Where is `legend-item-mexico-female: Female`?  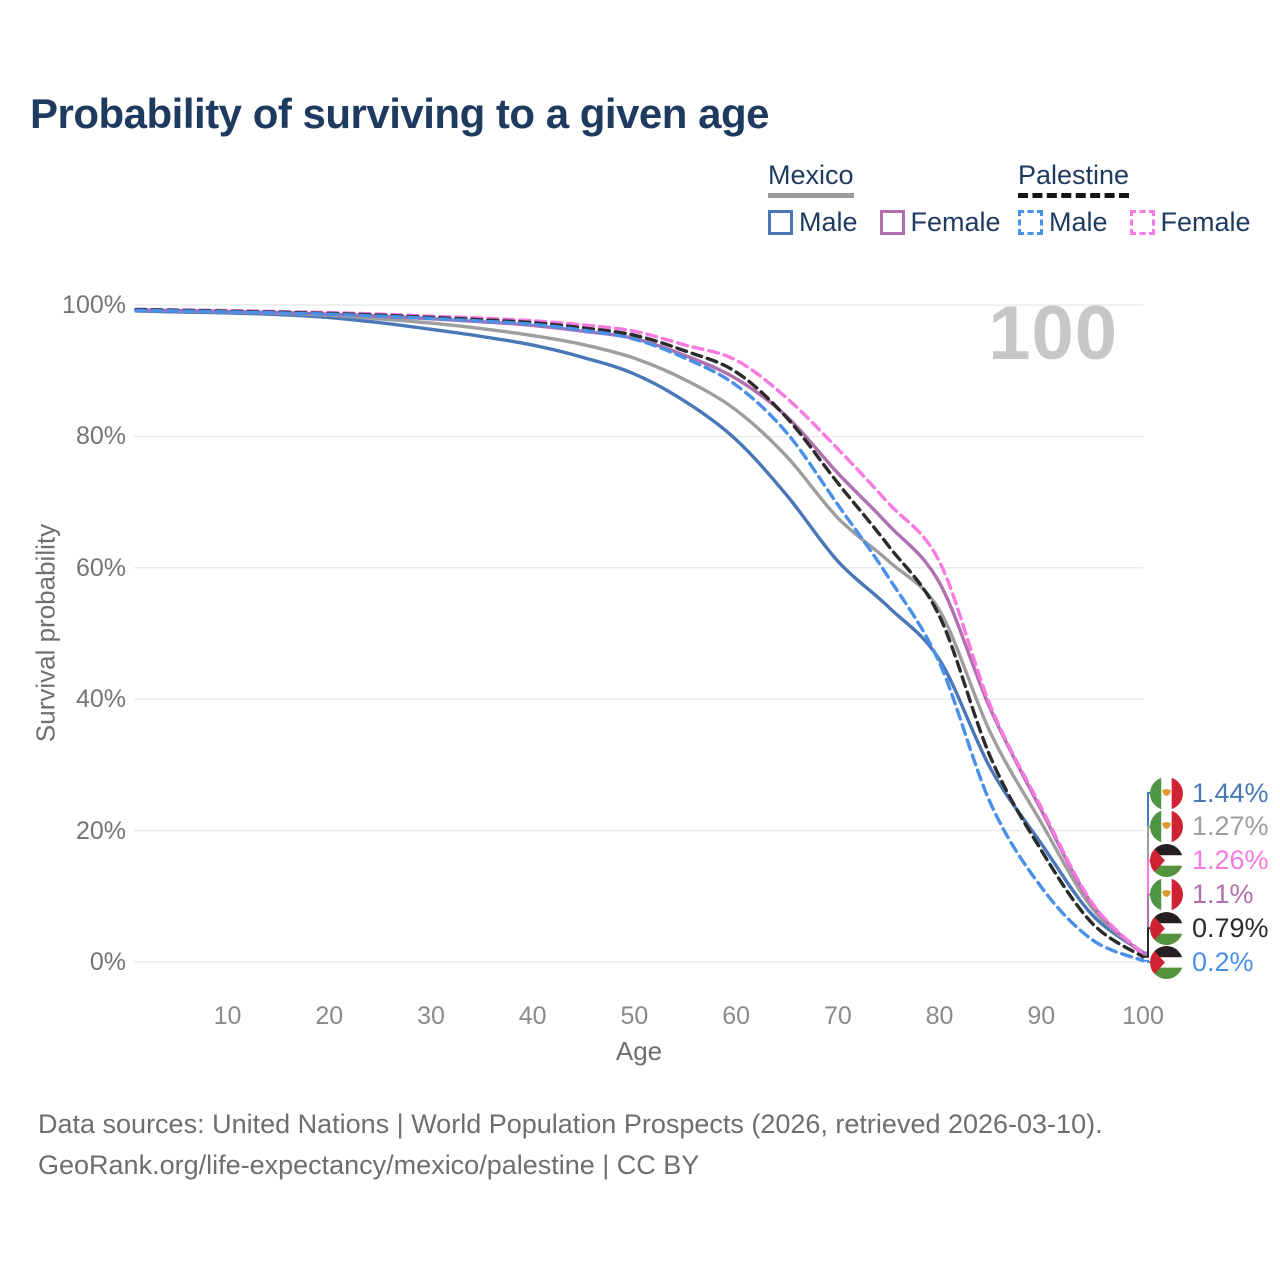 legend-item-mexico-female: Female is located at coordinates (940, 222).